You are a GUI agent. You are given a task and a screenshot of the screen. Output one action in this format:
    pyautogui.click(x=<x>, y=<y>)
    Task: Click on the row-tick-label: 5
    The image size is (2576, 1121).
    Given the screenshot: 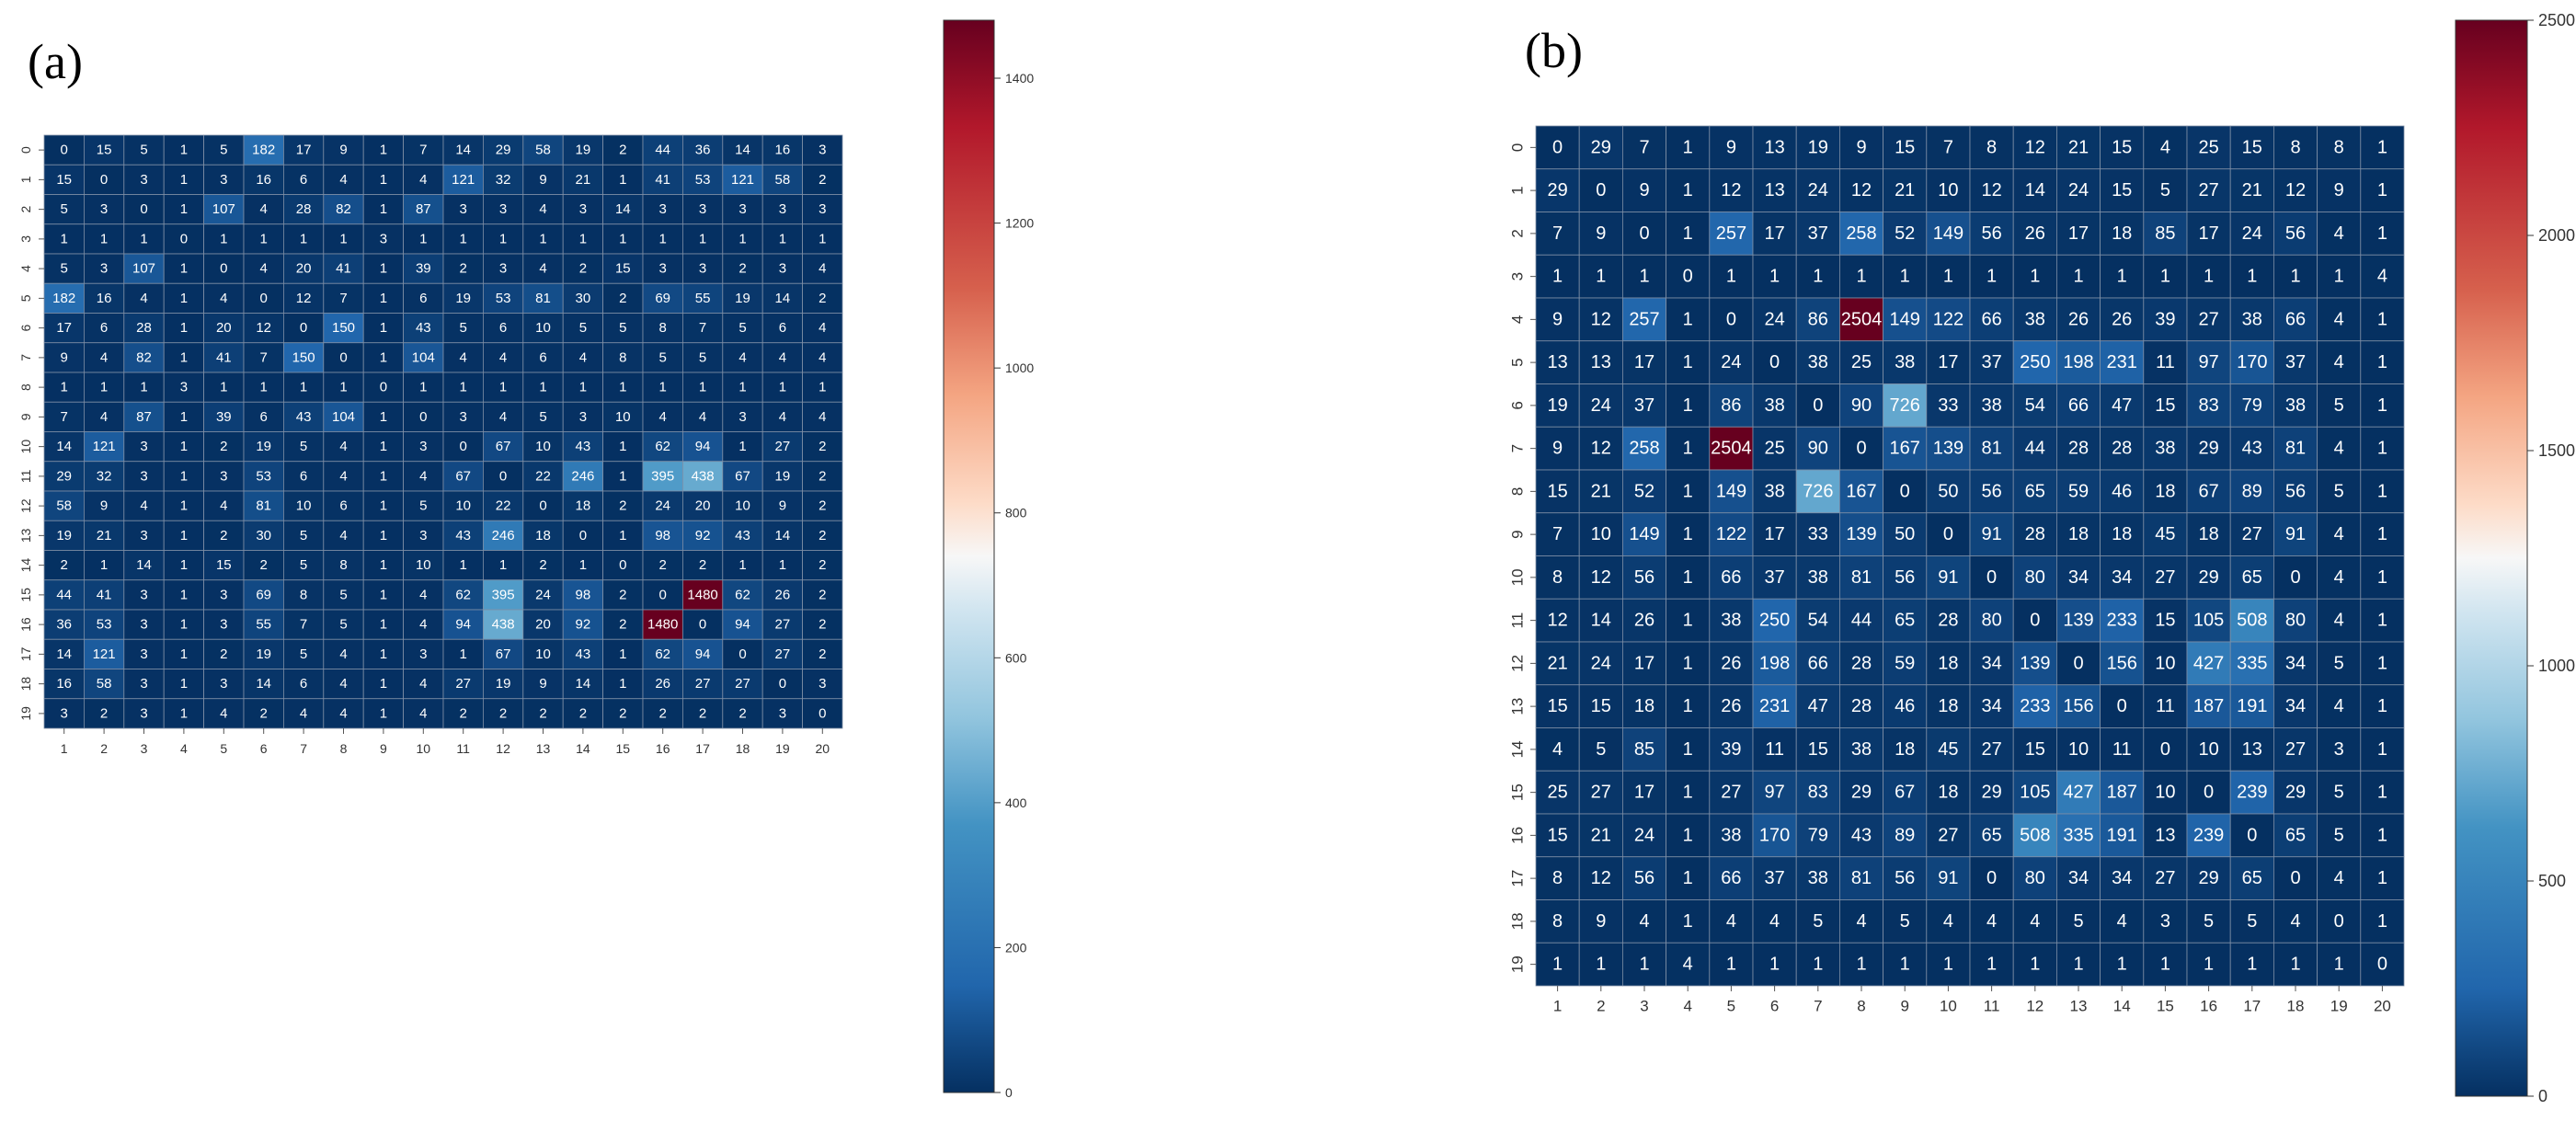 What is the action you would take?
    pyautogui.click(x=1518, y=362)
    